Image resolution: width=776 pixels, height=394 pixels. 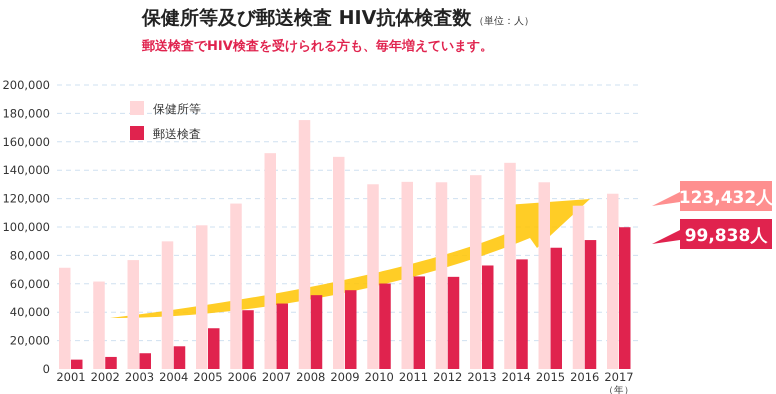 I want to click on x-tick-label: 2004, so click(x=173, y=377).